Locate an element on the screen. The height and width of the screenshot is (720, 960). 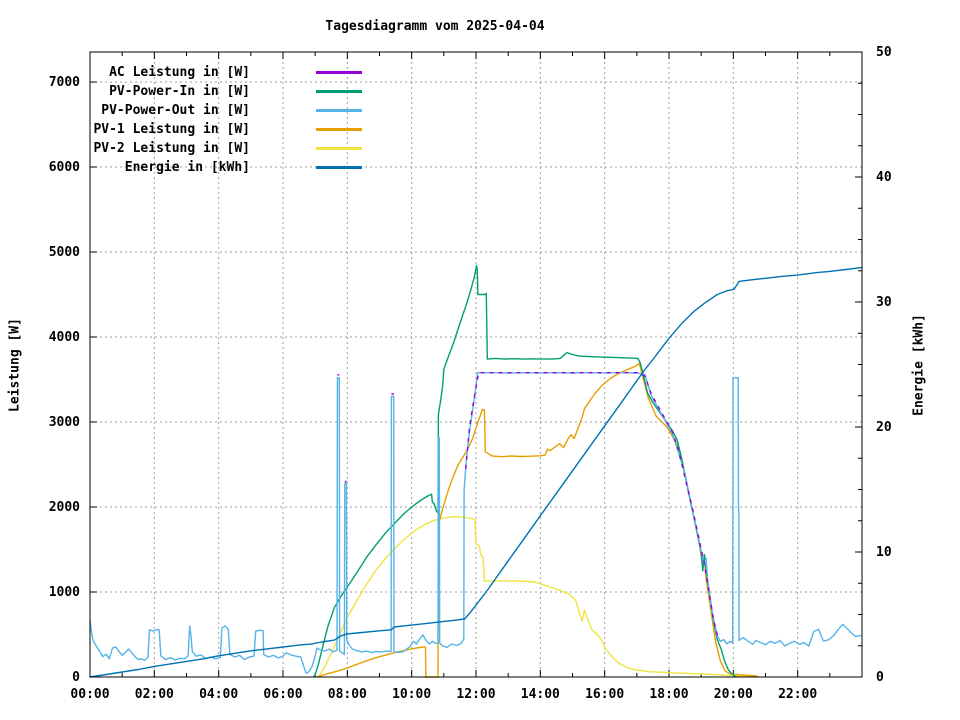
legend-label: PV-Power-In in [W] is located at coordinates (179, 91).